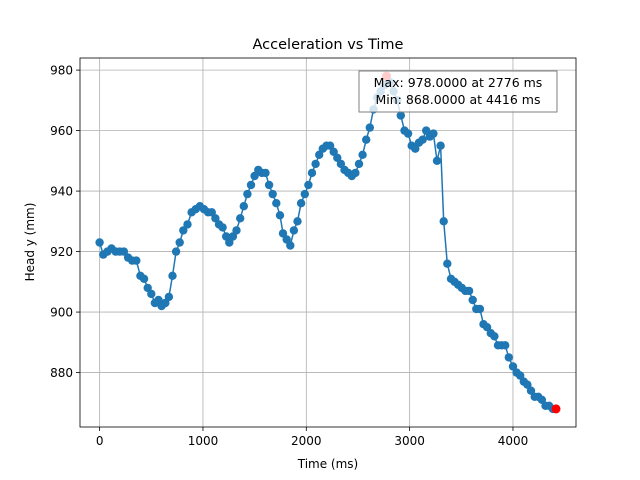 This screenshot has width=640, height=480. I want to click on y-tick-label: 980, so click(61, 71).